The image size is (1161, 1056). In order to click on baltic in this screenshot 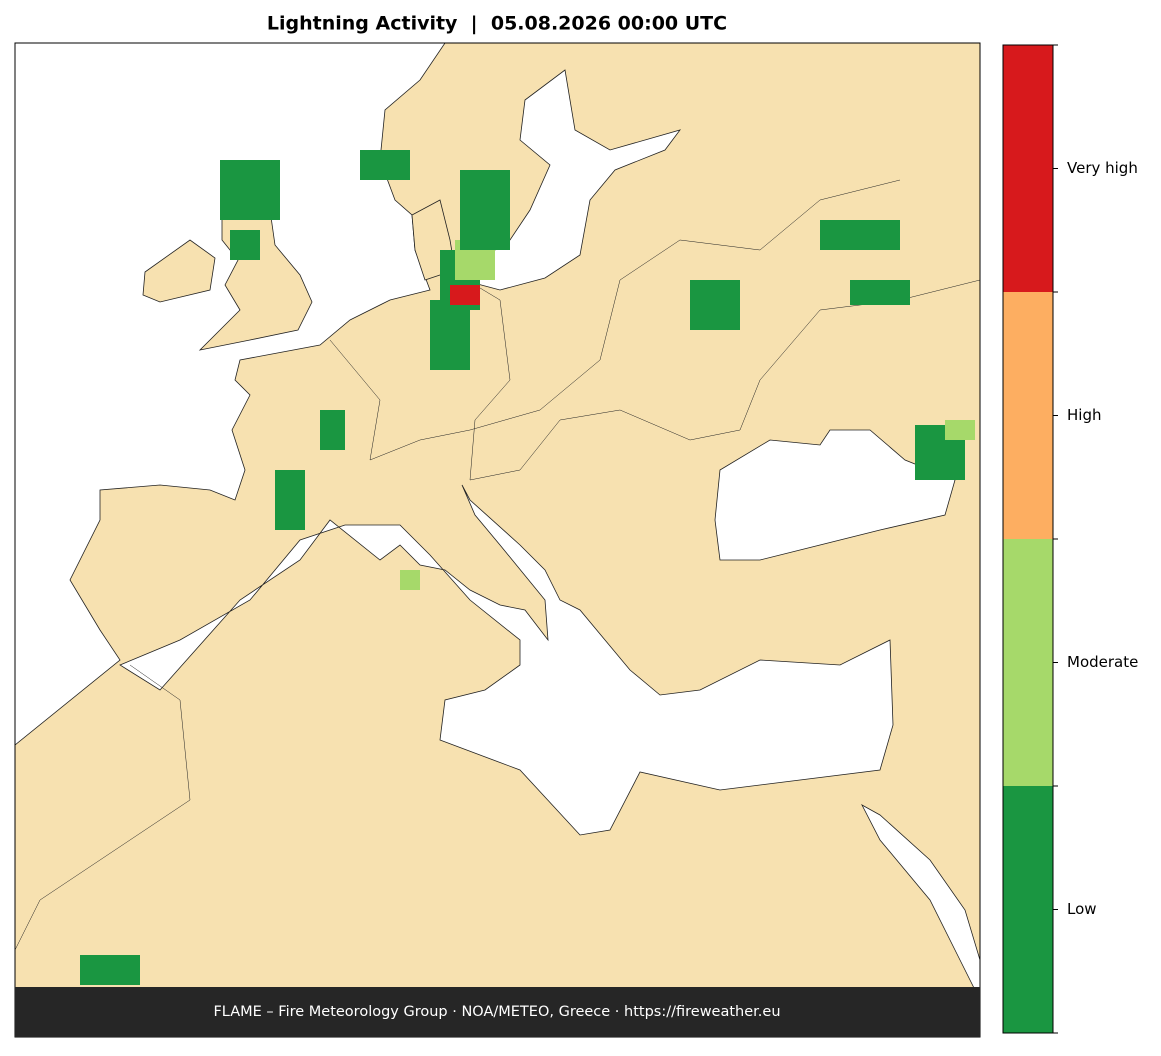, I will do `click(575, 180)`.